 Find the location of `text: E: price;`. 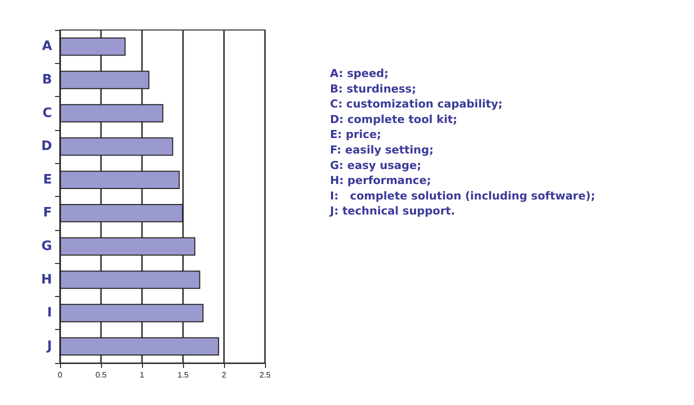

text: E: price; is located at coordinates (356, 135).